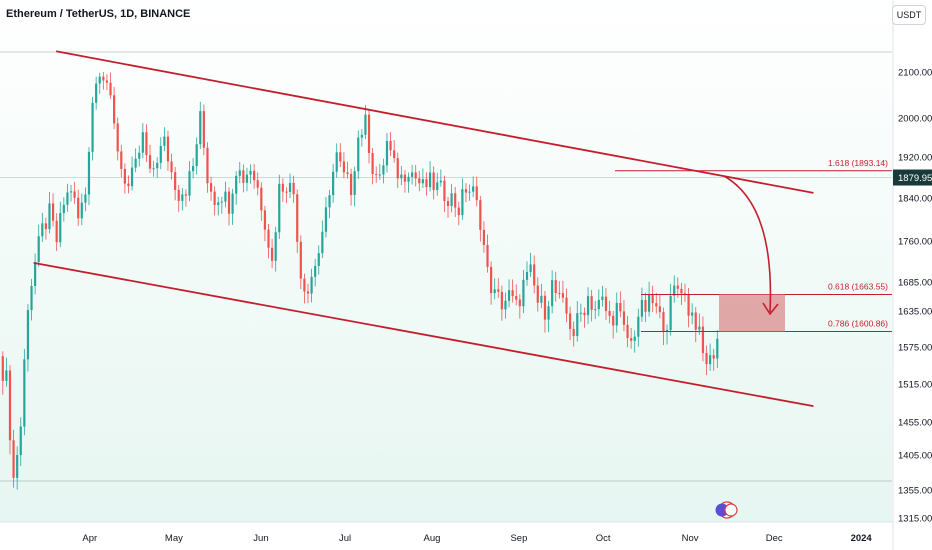 This screenshot has width=932, height=550. I want to click on y-tick-label: 2100.00, so click(915, 73).